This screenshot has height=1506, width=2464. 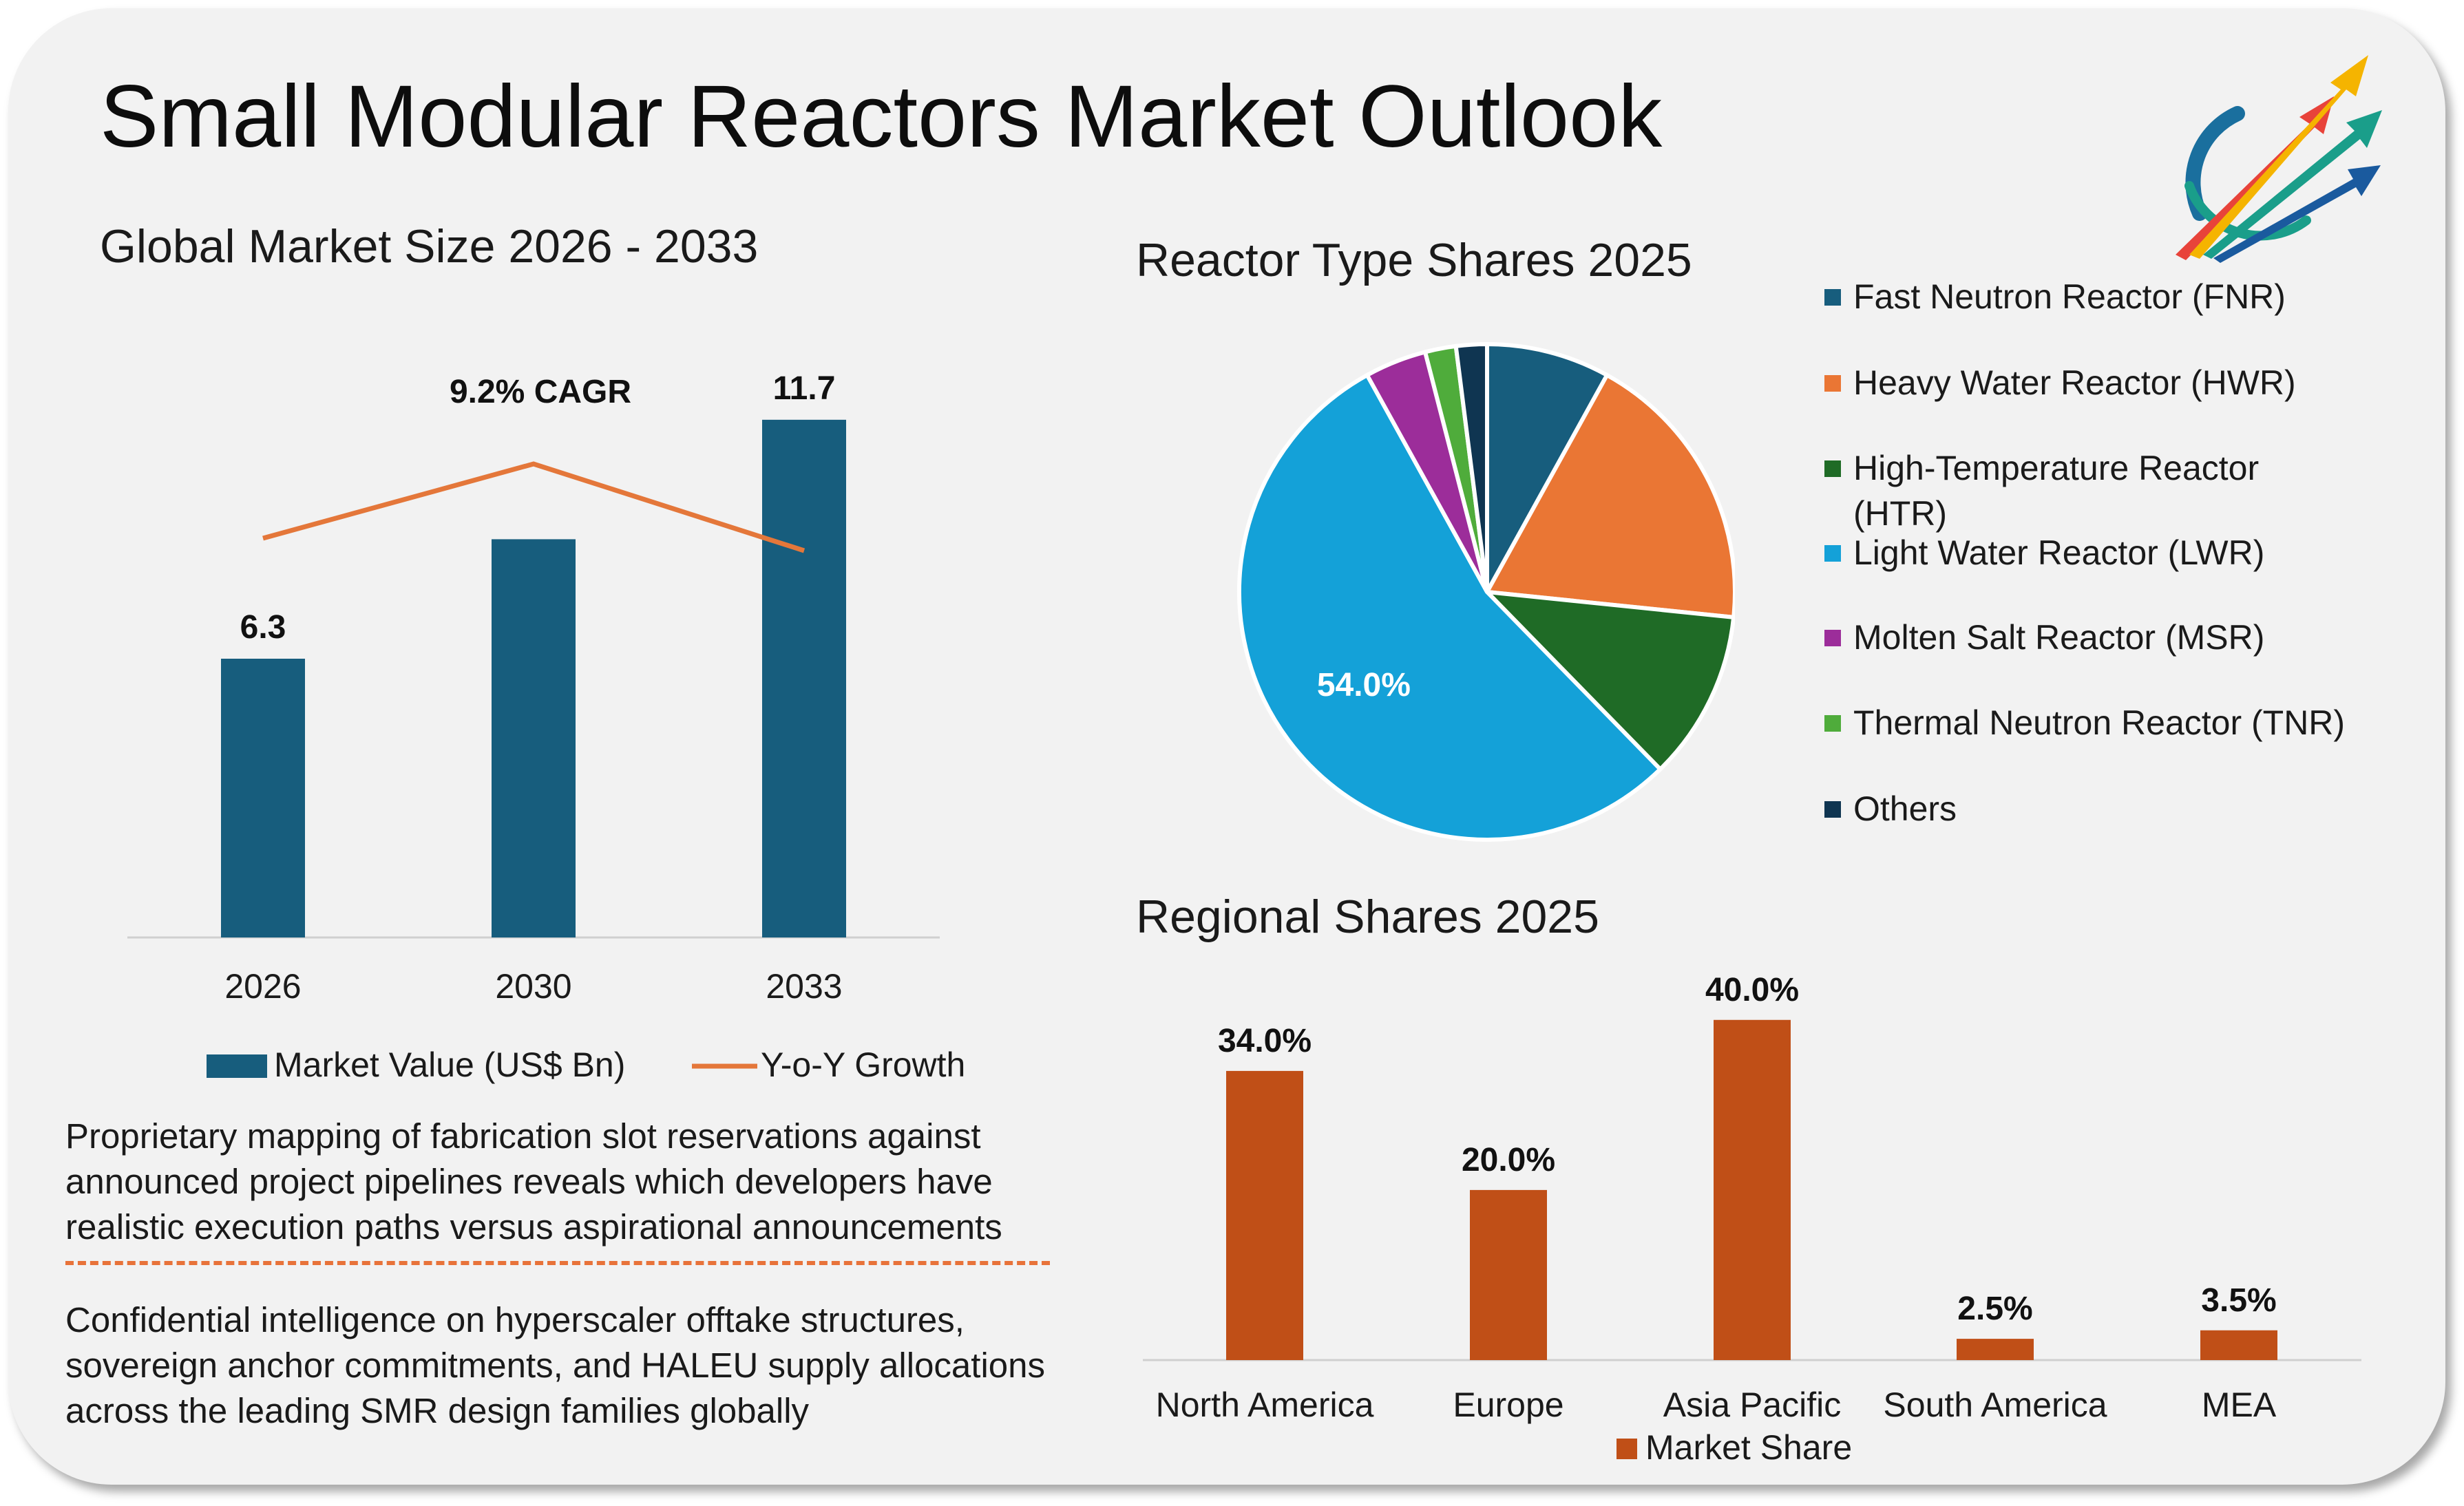 What do you see at coordinates (2238, 1300) in the screenshot?
I see `region-bar-label: 3.5%` at bounding box center [2238, 1300].